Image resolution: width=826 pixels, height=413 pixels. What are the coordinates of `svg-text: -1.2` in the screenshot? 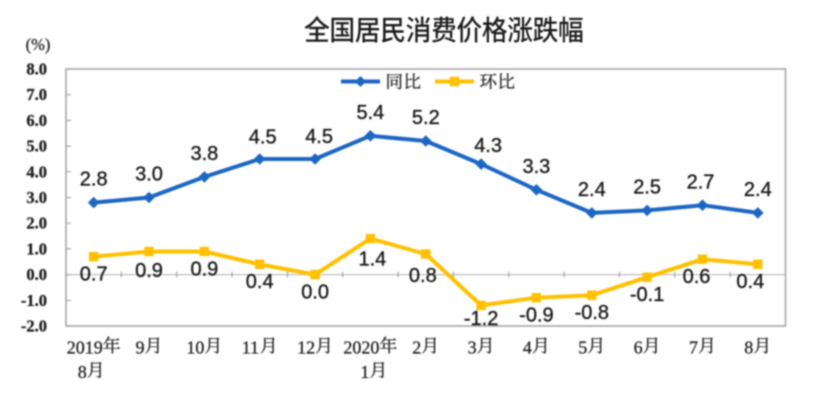 It's located at (481, 319).